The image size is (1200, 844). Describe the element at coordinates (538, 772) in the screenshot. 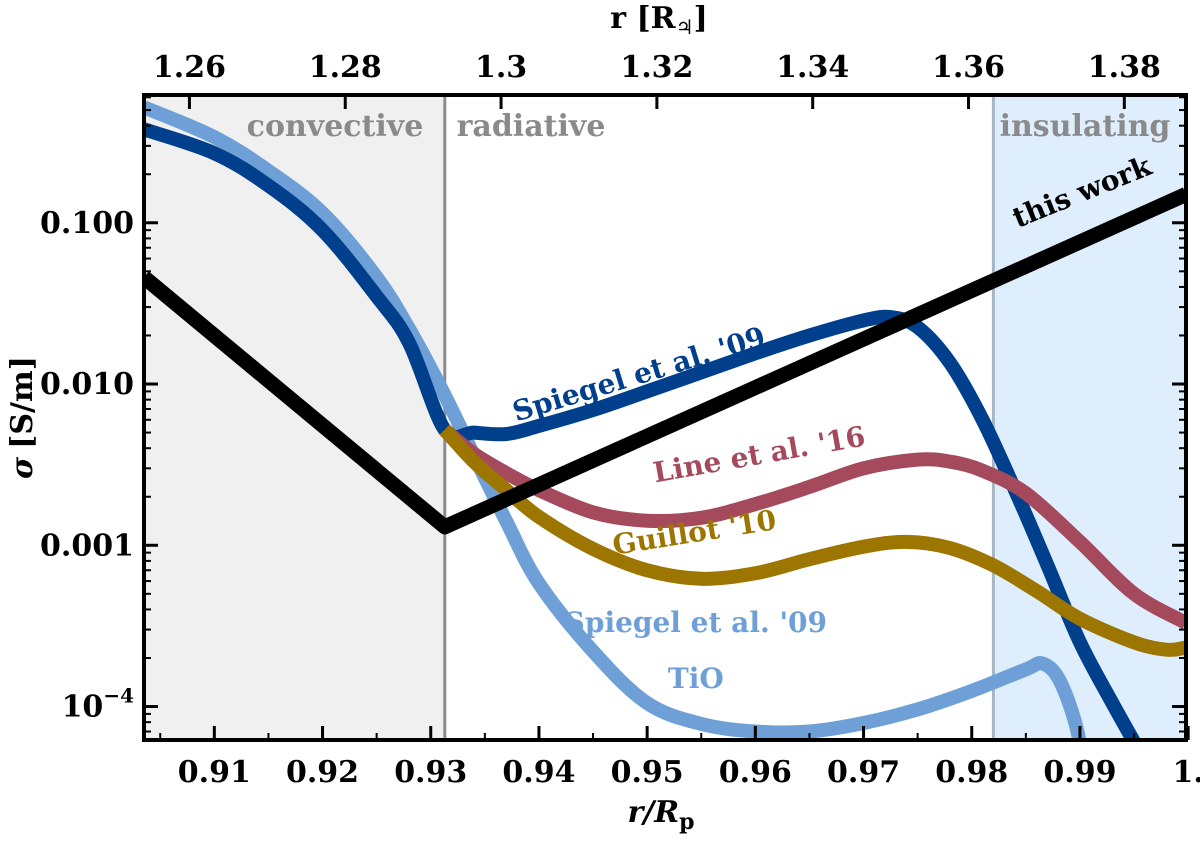

I see `x-tick-label-0.94: 0.94` at that location.